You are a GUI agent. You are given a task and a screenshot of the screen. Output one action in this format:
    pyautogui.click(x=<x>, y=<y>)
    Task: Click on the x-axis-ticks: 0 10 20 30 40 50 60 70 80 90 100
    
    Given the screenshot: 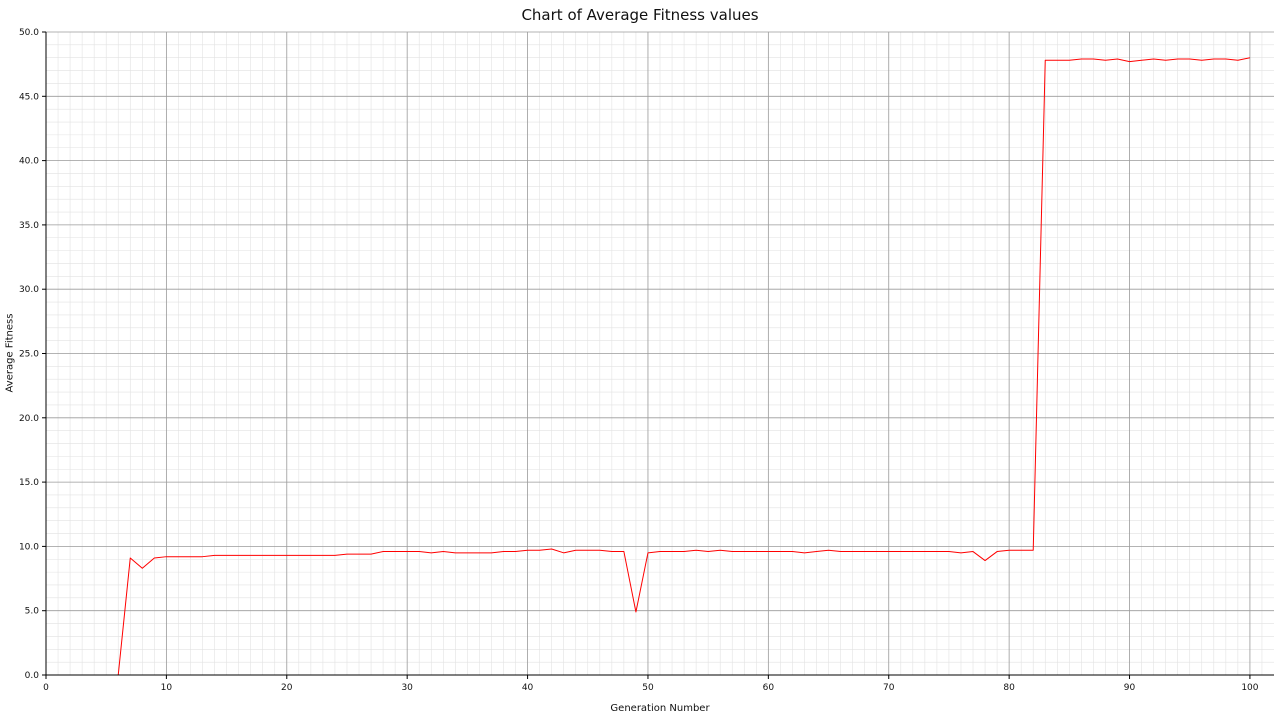 What is the action you would take?
    pyautogui.click(x=651, y=684)
    